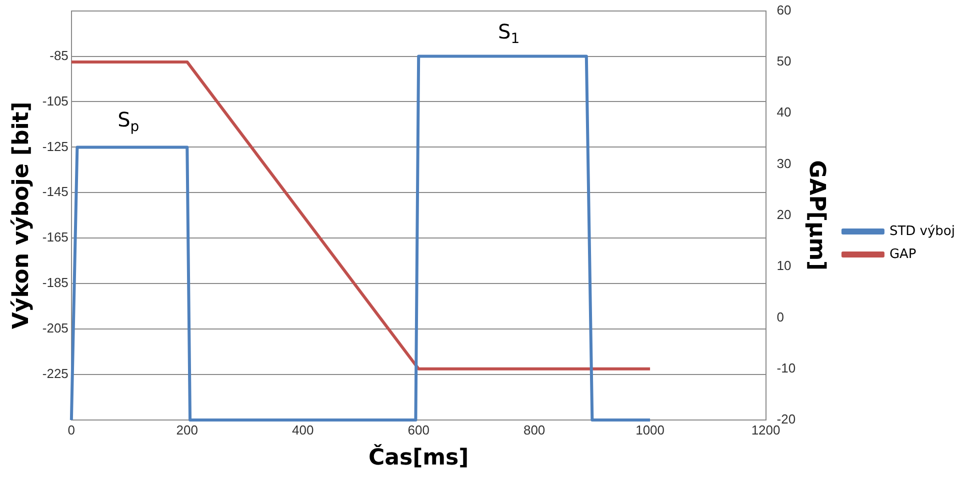  Describe the element at coordinates (784, 266) in the screenshot. I see `y2-tick-label: 10` at that location.